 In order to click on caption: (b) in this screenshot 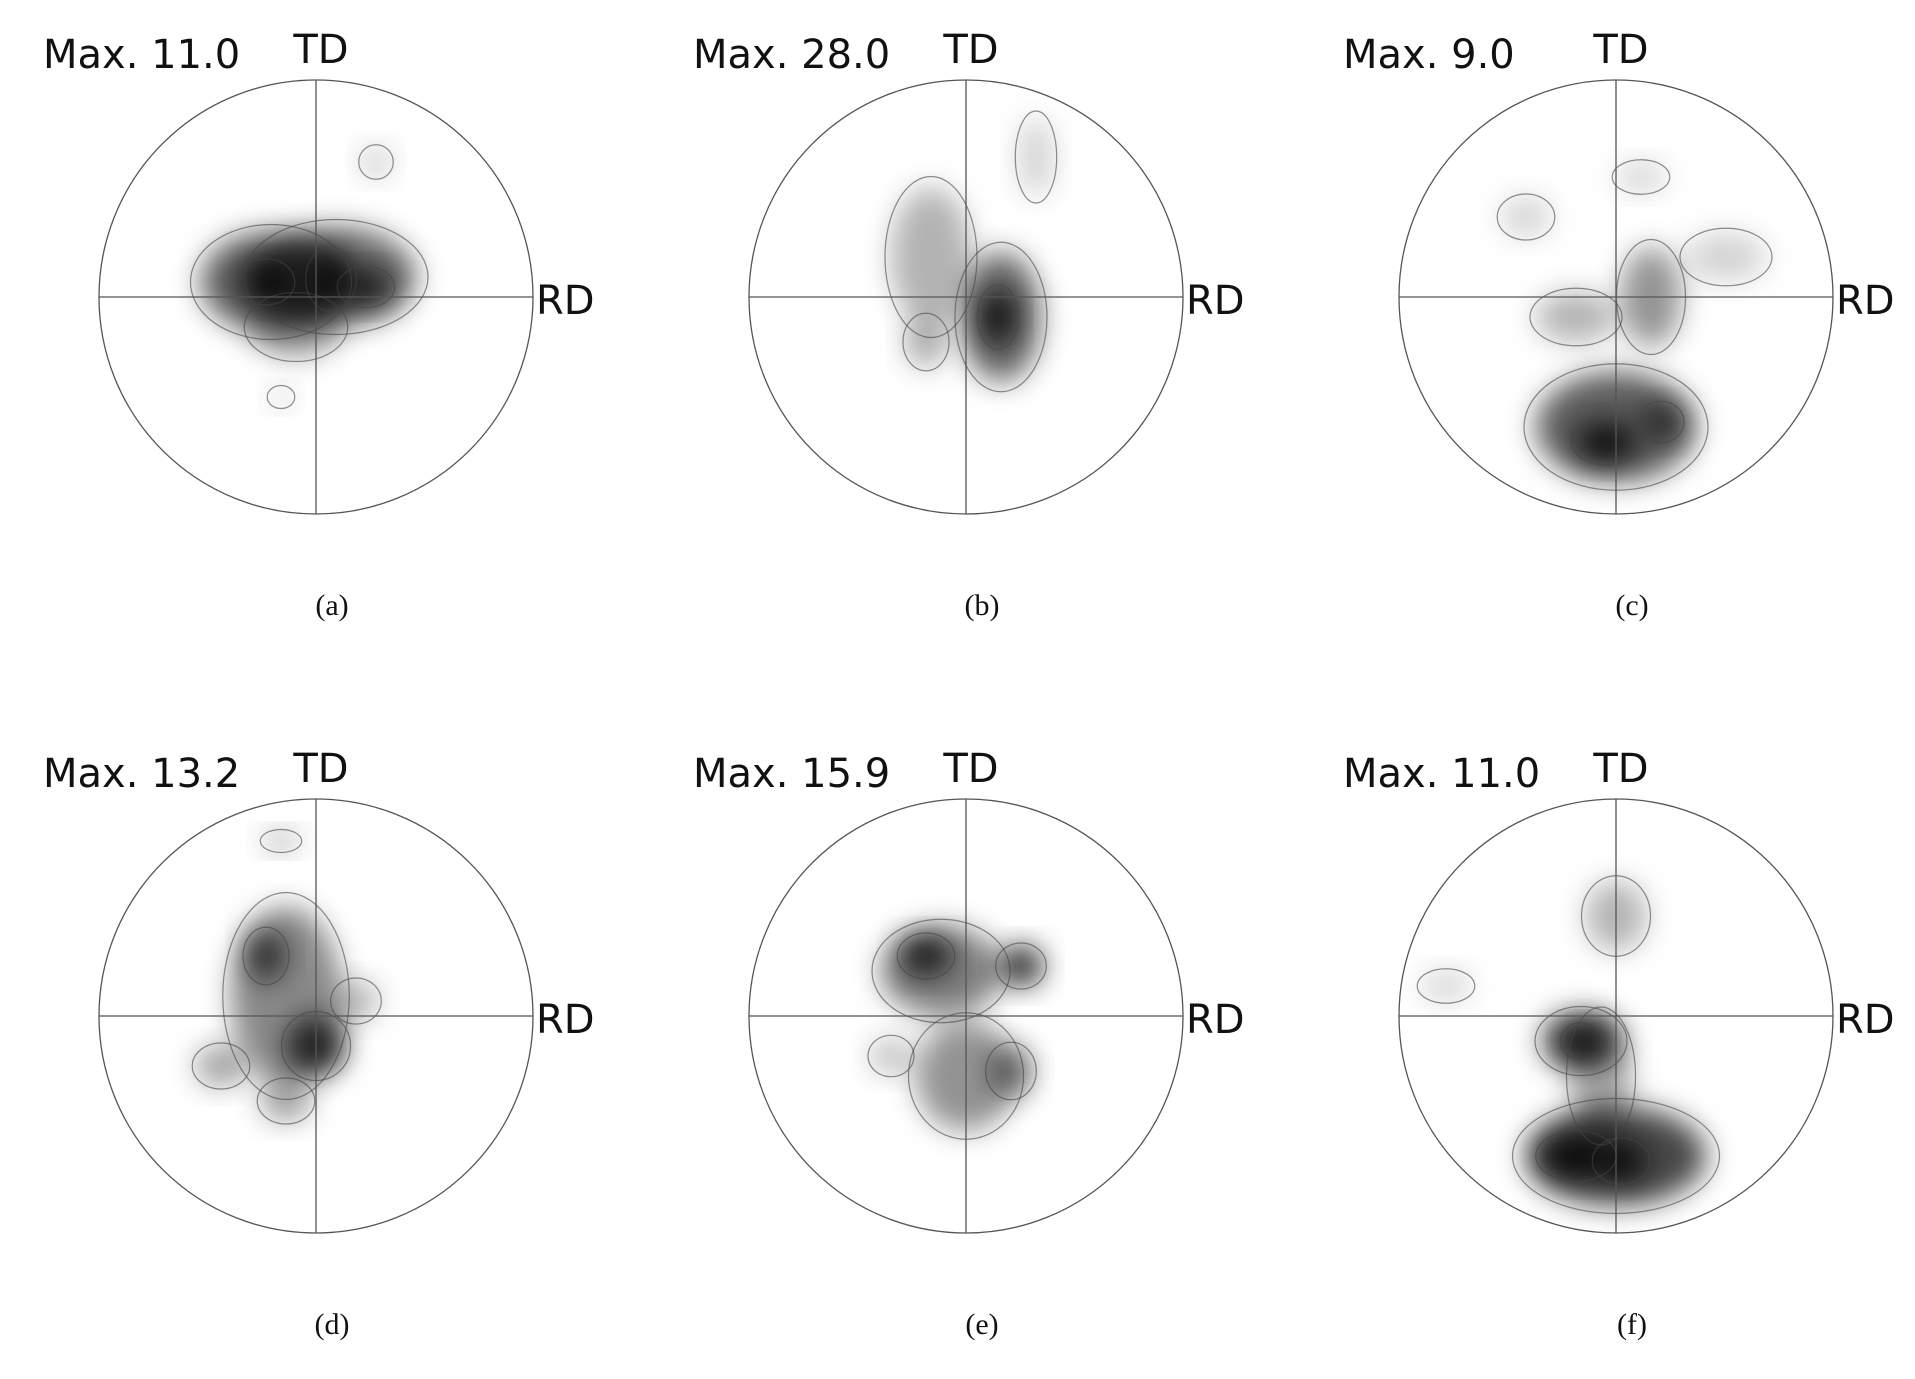, I will do `click(982, 605)`.